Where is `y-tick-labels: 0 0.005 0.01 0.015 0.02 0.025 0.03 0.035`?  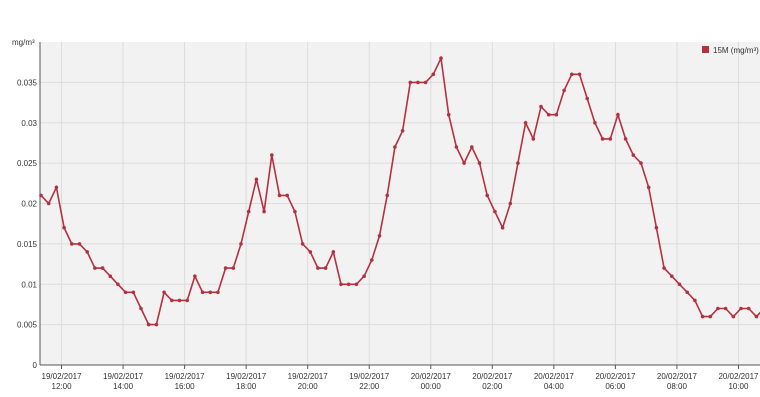
y-tick-labels: 0 0.005 0.01 0.015 0.02 0.025 0.03 0.035 is located at coordinates (27, 224).